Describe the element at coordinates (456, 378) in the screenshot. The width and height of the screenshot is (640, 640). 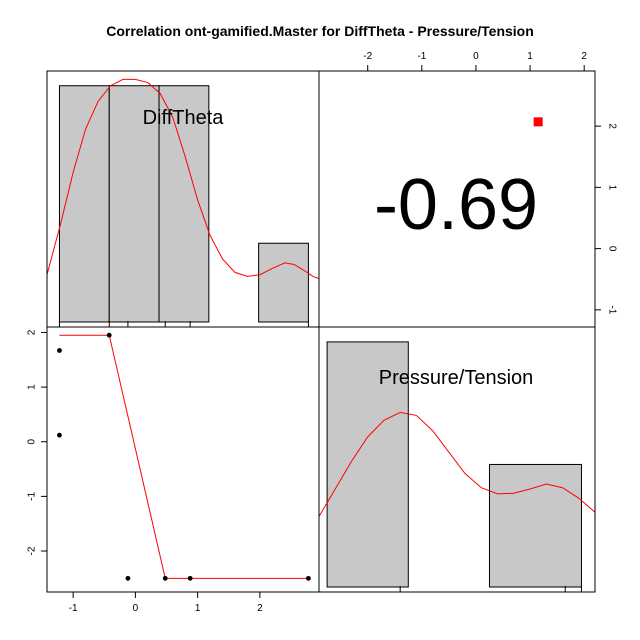
I see `variable-label: Pressure/Tension` at that location.